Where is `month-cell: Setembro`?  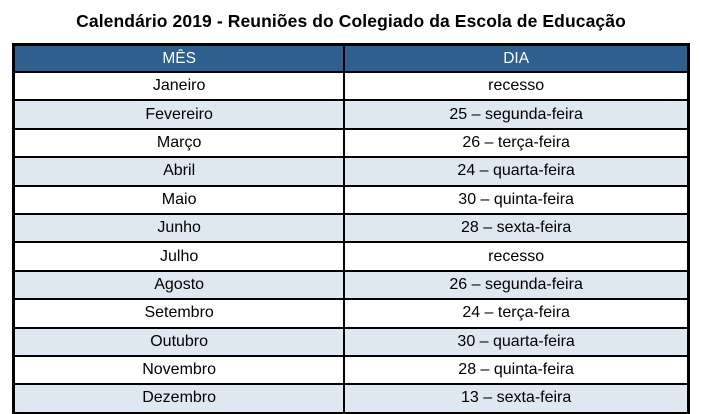
month-cell: Setembro is located at coordinates (179, 313).